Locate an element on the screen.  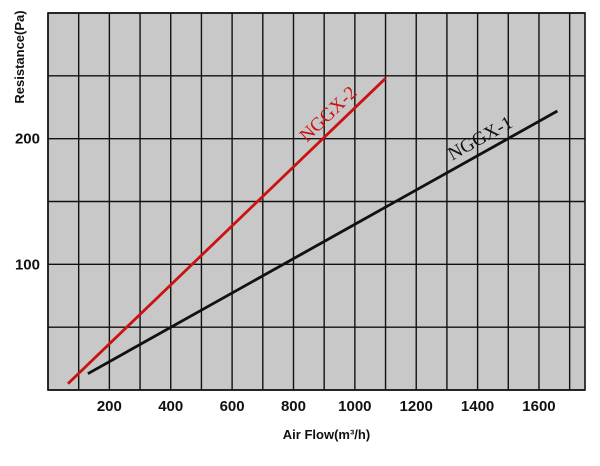
x-axis-label: Air Flow(m³/h) is located at coordinates (326, 434).